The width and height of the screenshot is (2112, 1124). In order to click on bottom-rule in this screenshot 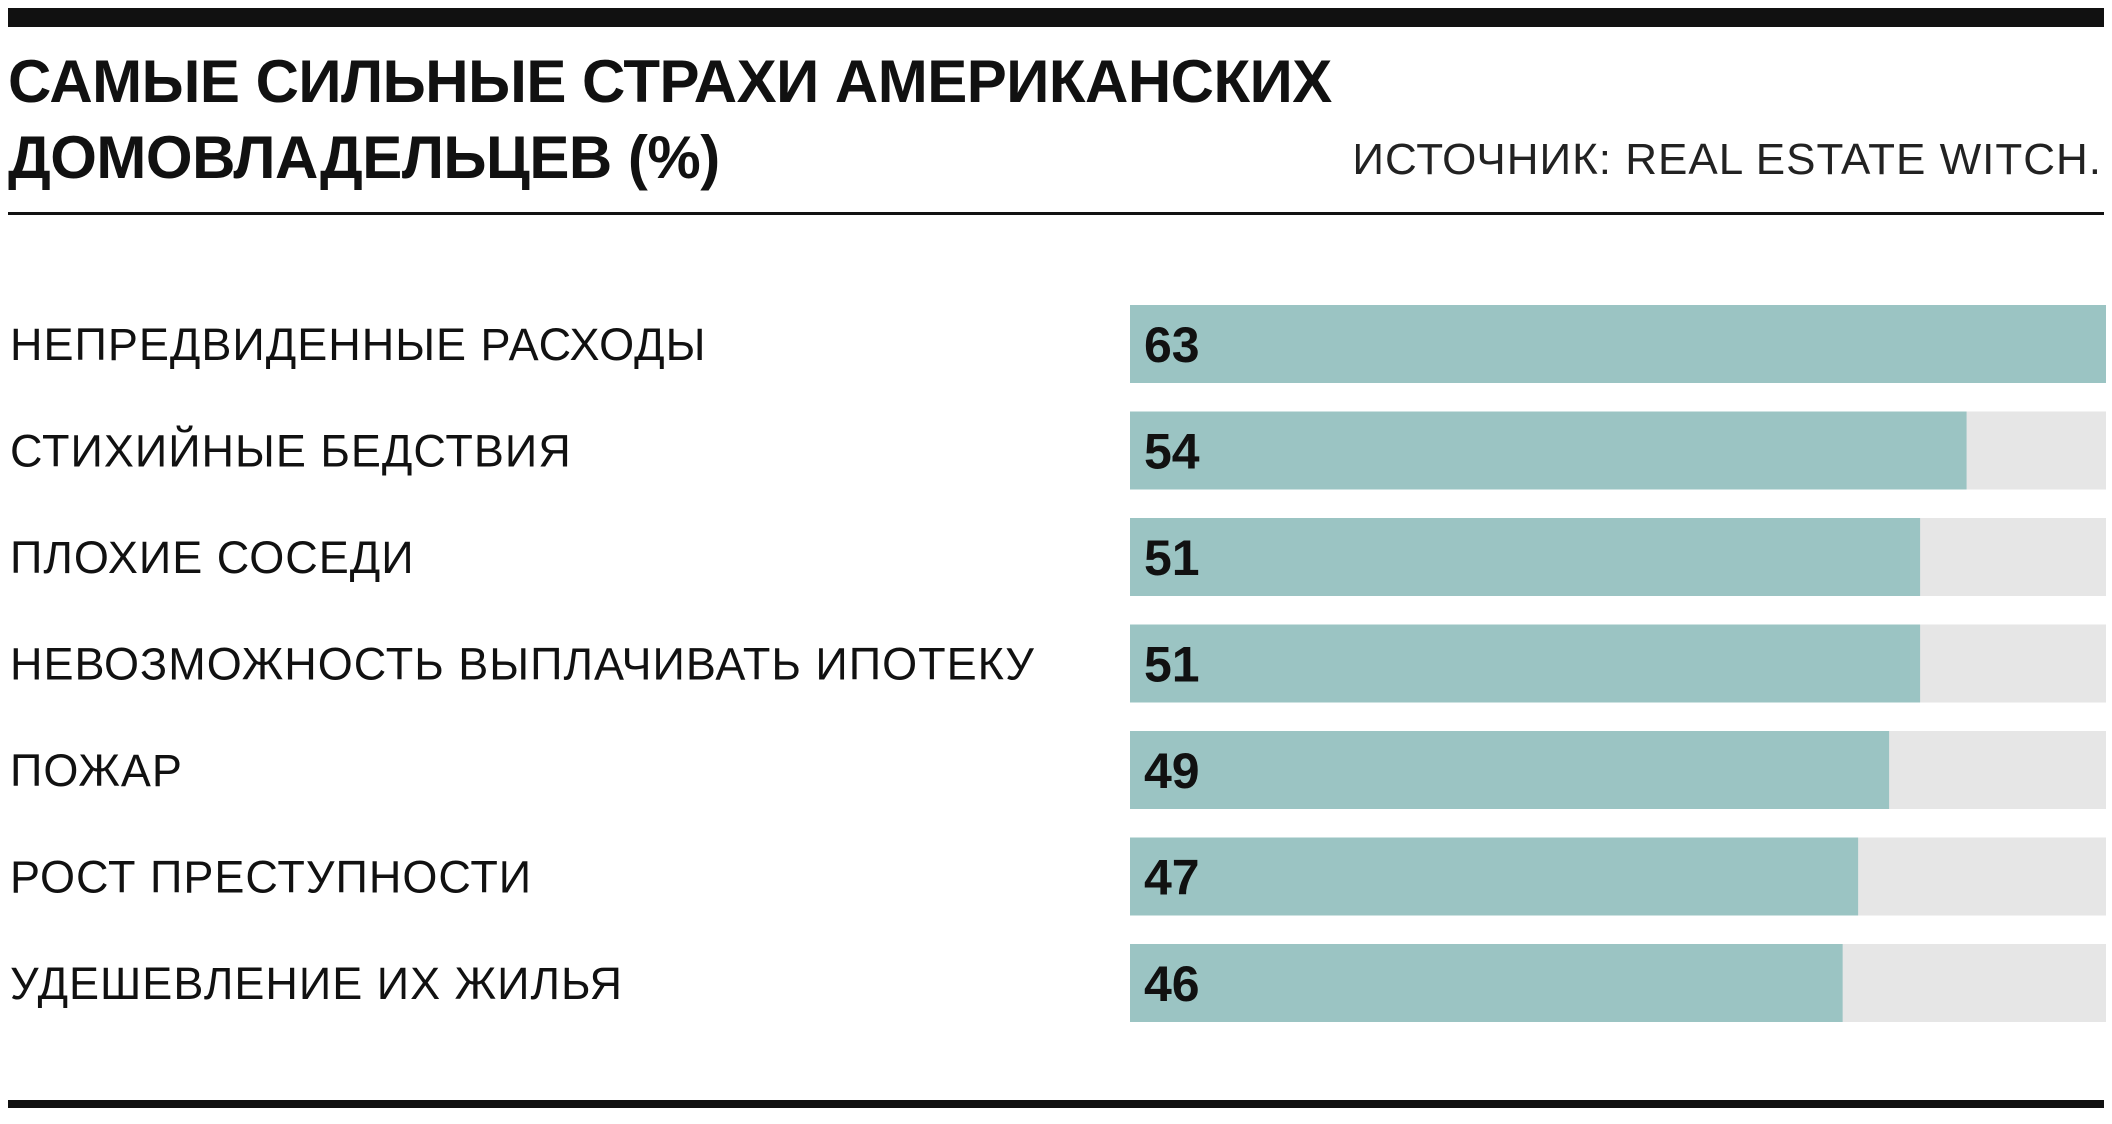, I will do `click(1056, 1104)`.